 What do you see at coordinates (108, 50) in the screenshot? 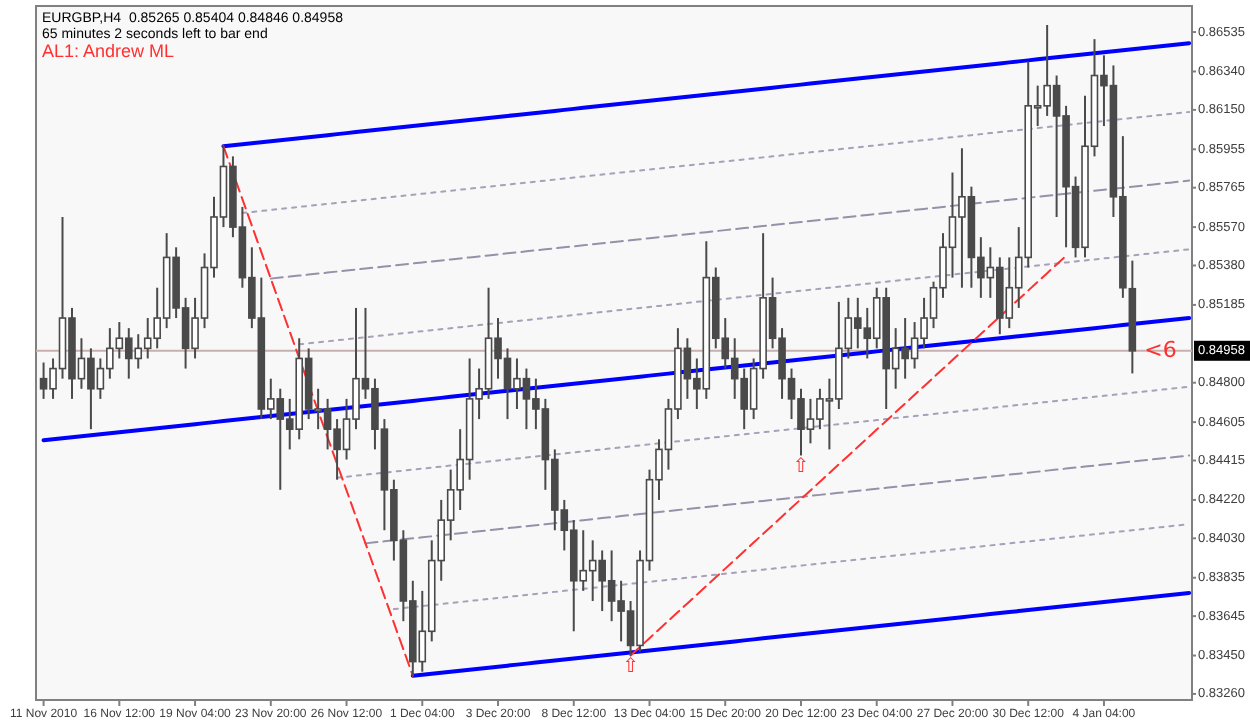
I see `annotation: AL1: Andrew ML` at bounding box center [108, 50].